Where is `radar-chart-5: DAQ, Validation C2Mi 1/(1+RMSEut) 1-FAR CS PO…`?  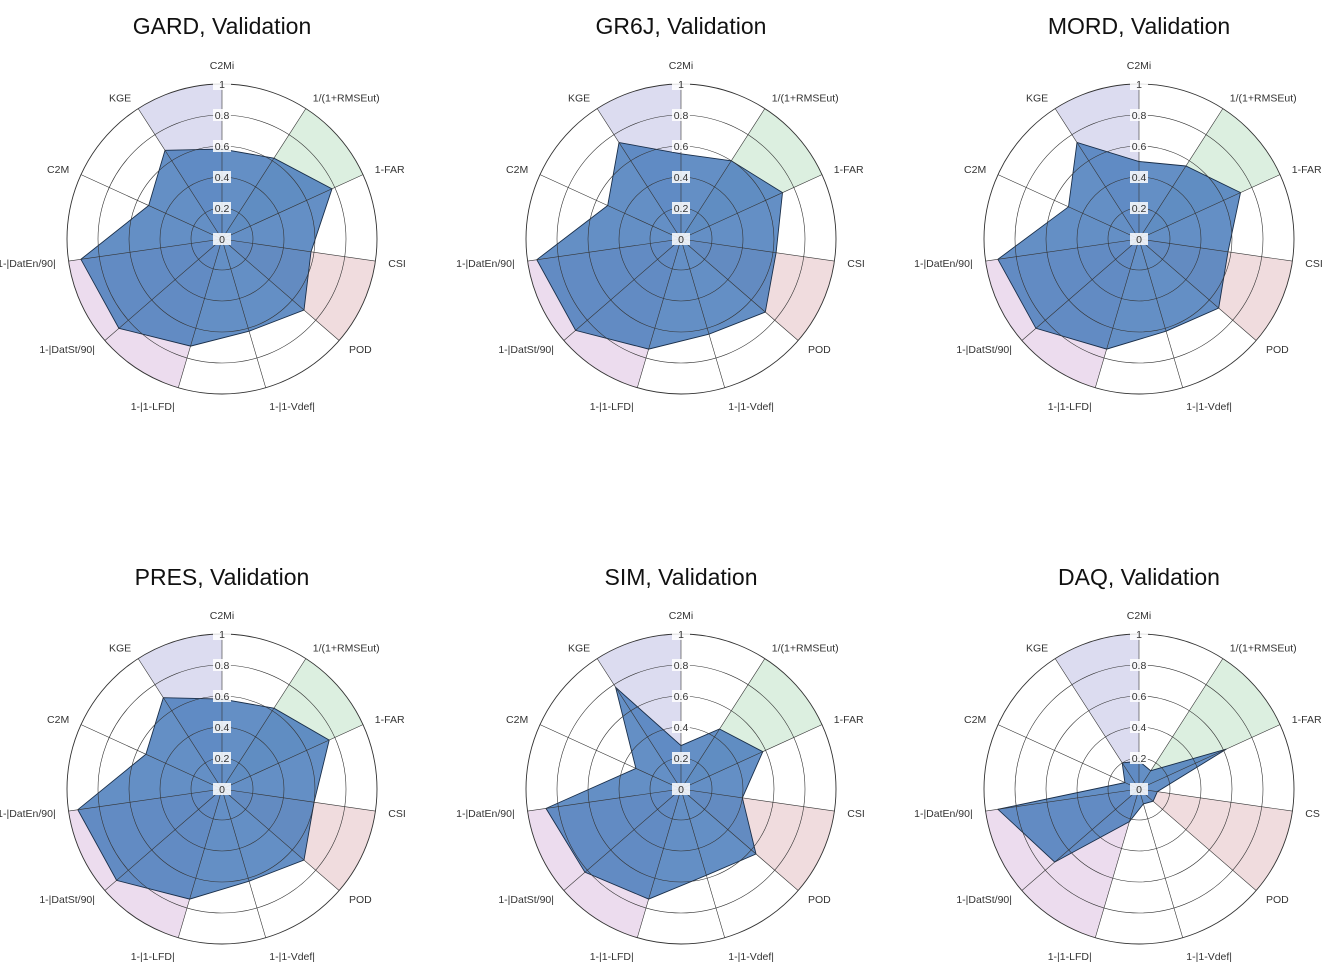 radar-chart-5: DAQ, Validation C2Mi 1/(1+RMSEut) 1-FAR CS PO… is located at coordinates (1118, 763).